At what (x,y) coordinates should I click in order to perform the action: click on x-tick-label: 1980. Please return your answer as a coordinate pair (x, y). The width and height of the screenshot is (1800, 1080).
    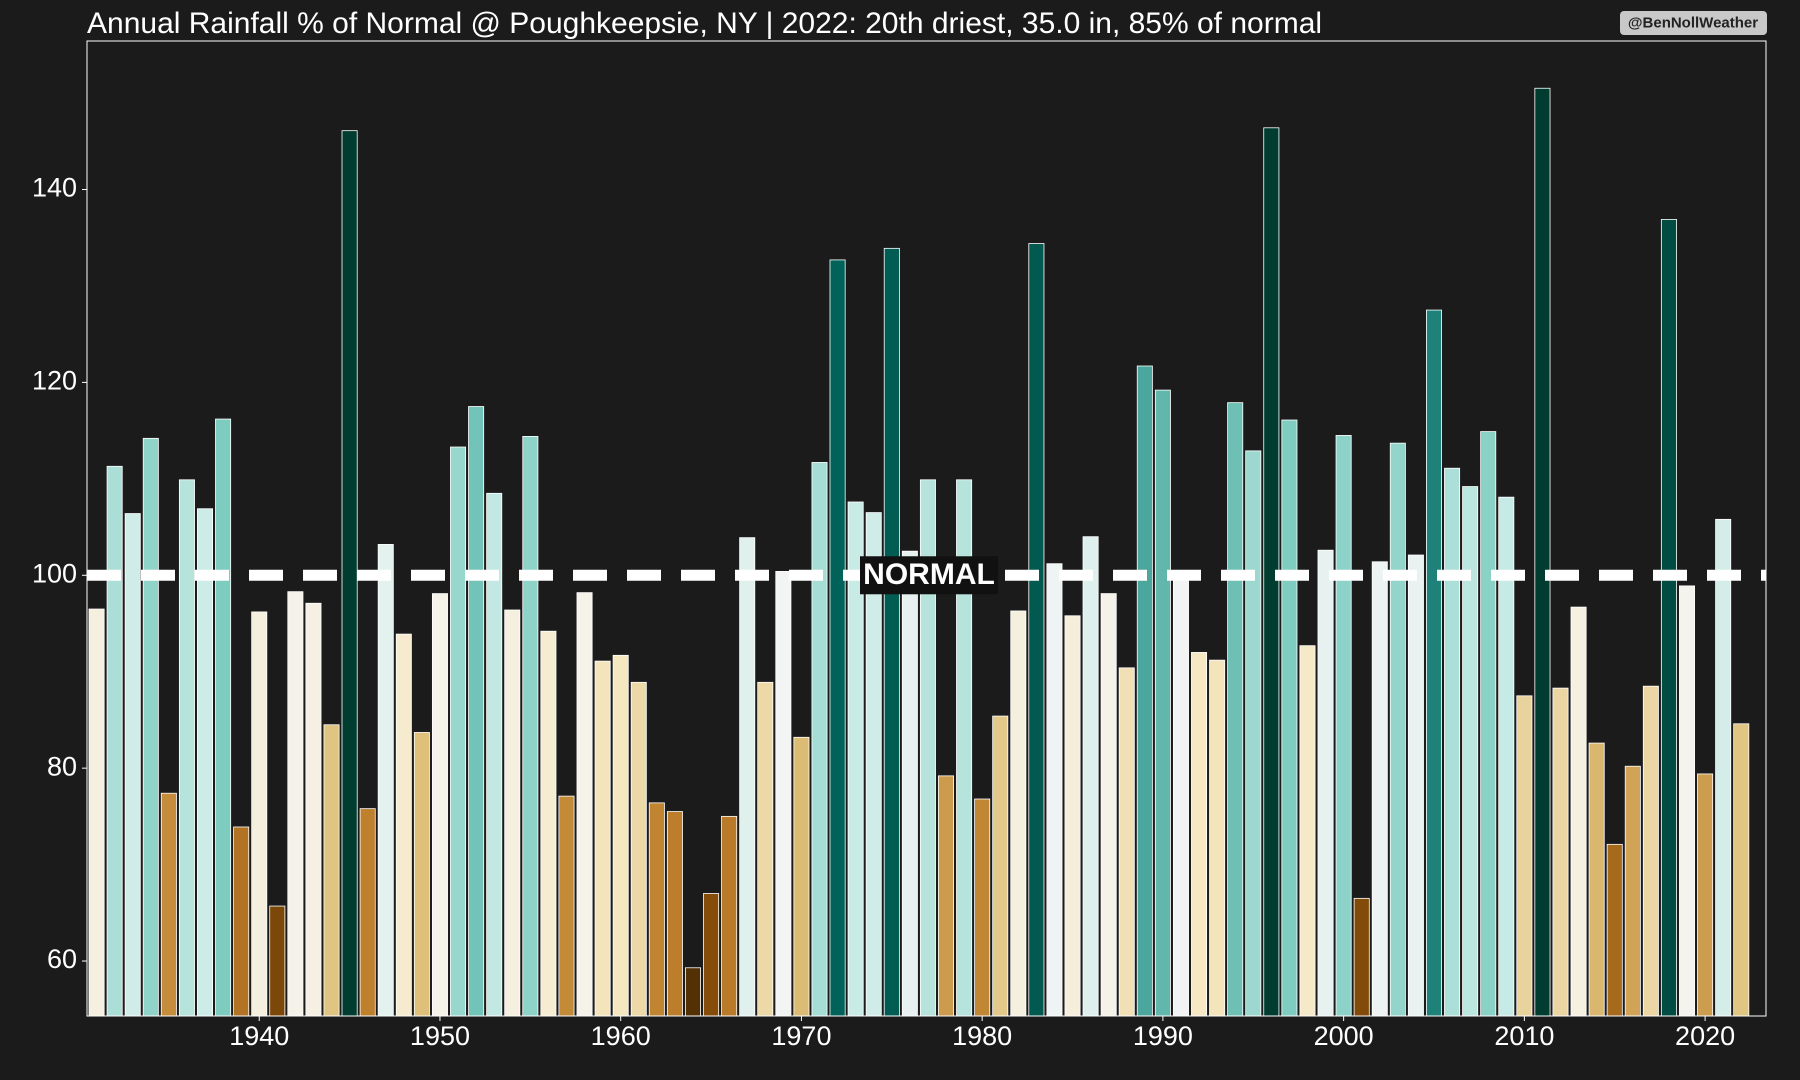
    Looking at the image, I should click on (982, 1036).